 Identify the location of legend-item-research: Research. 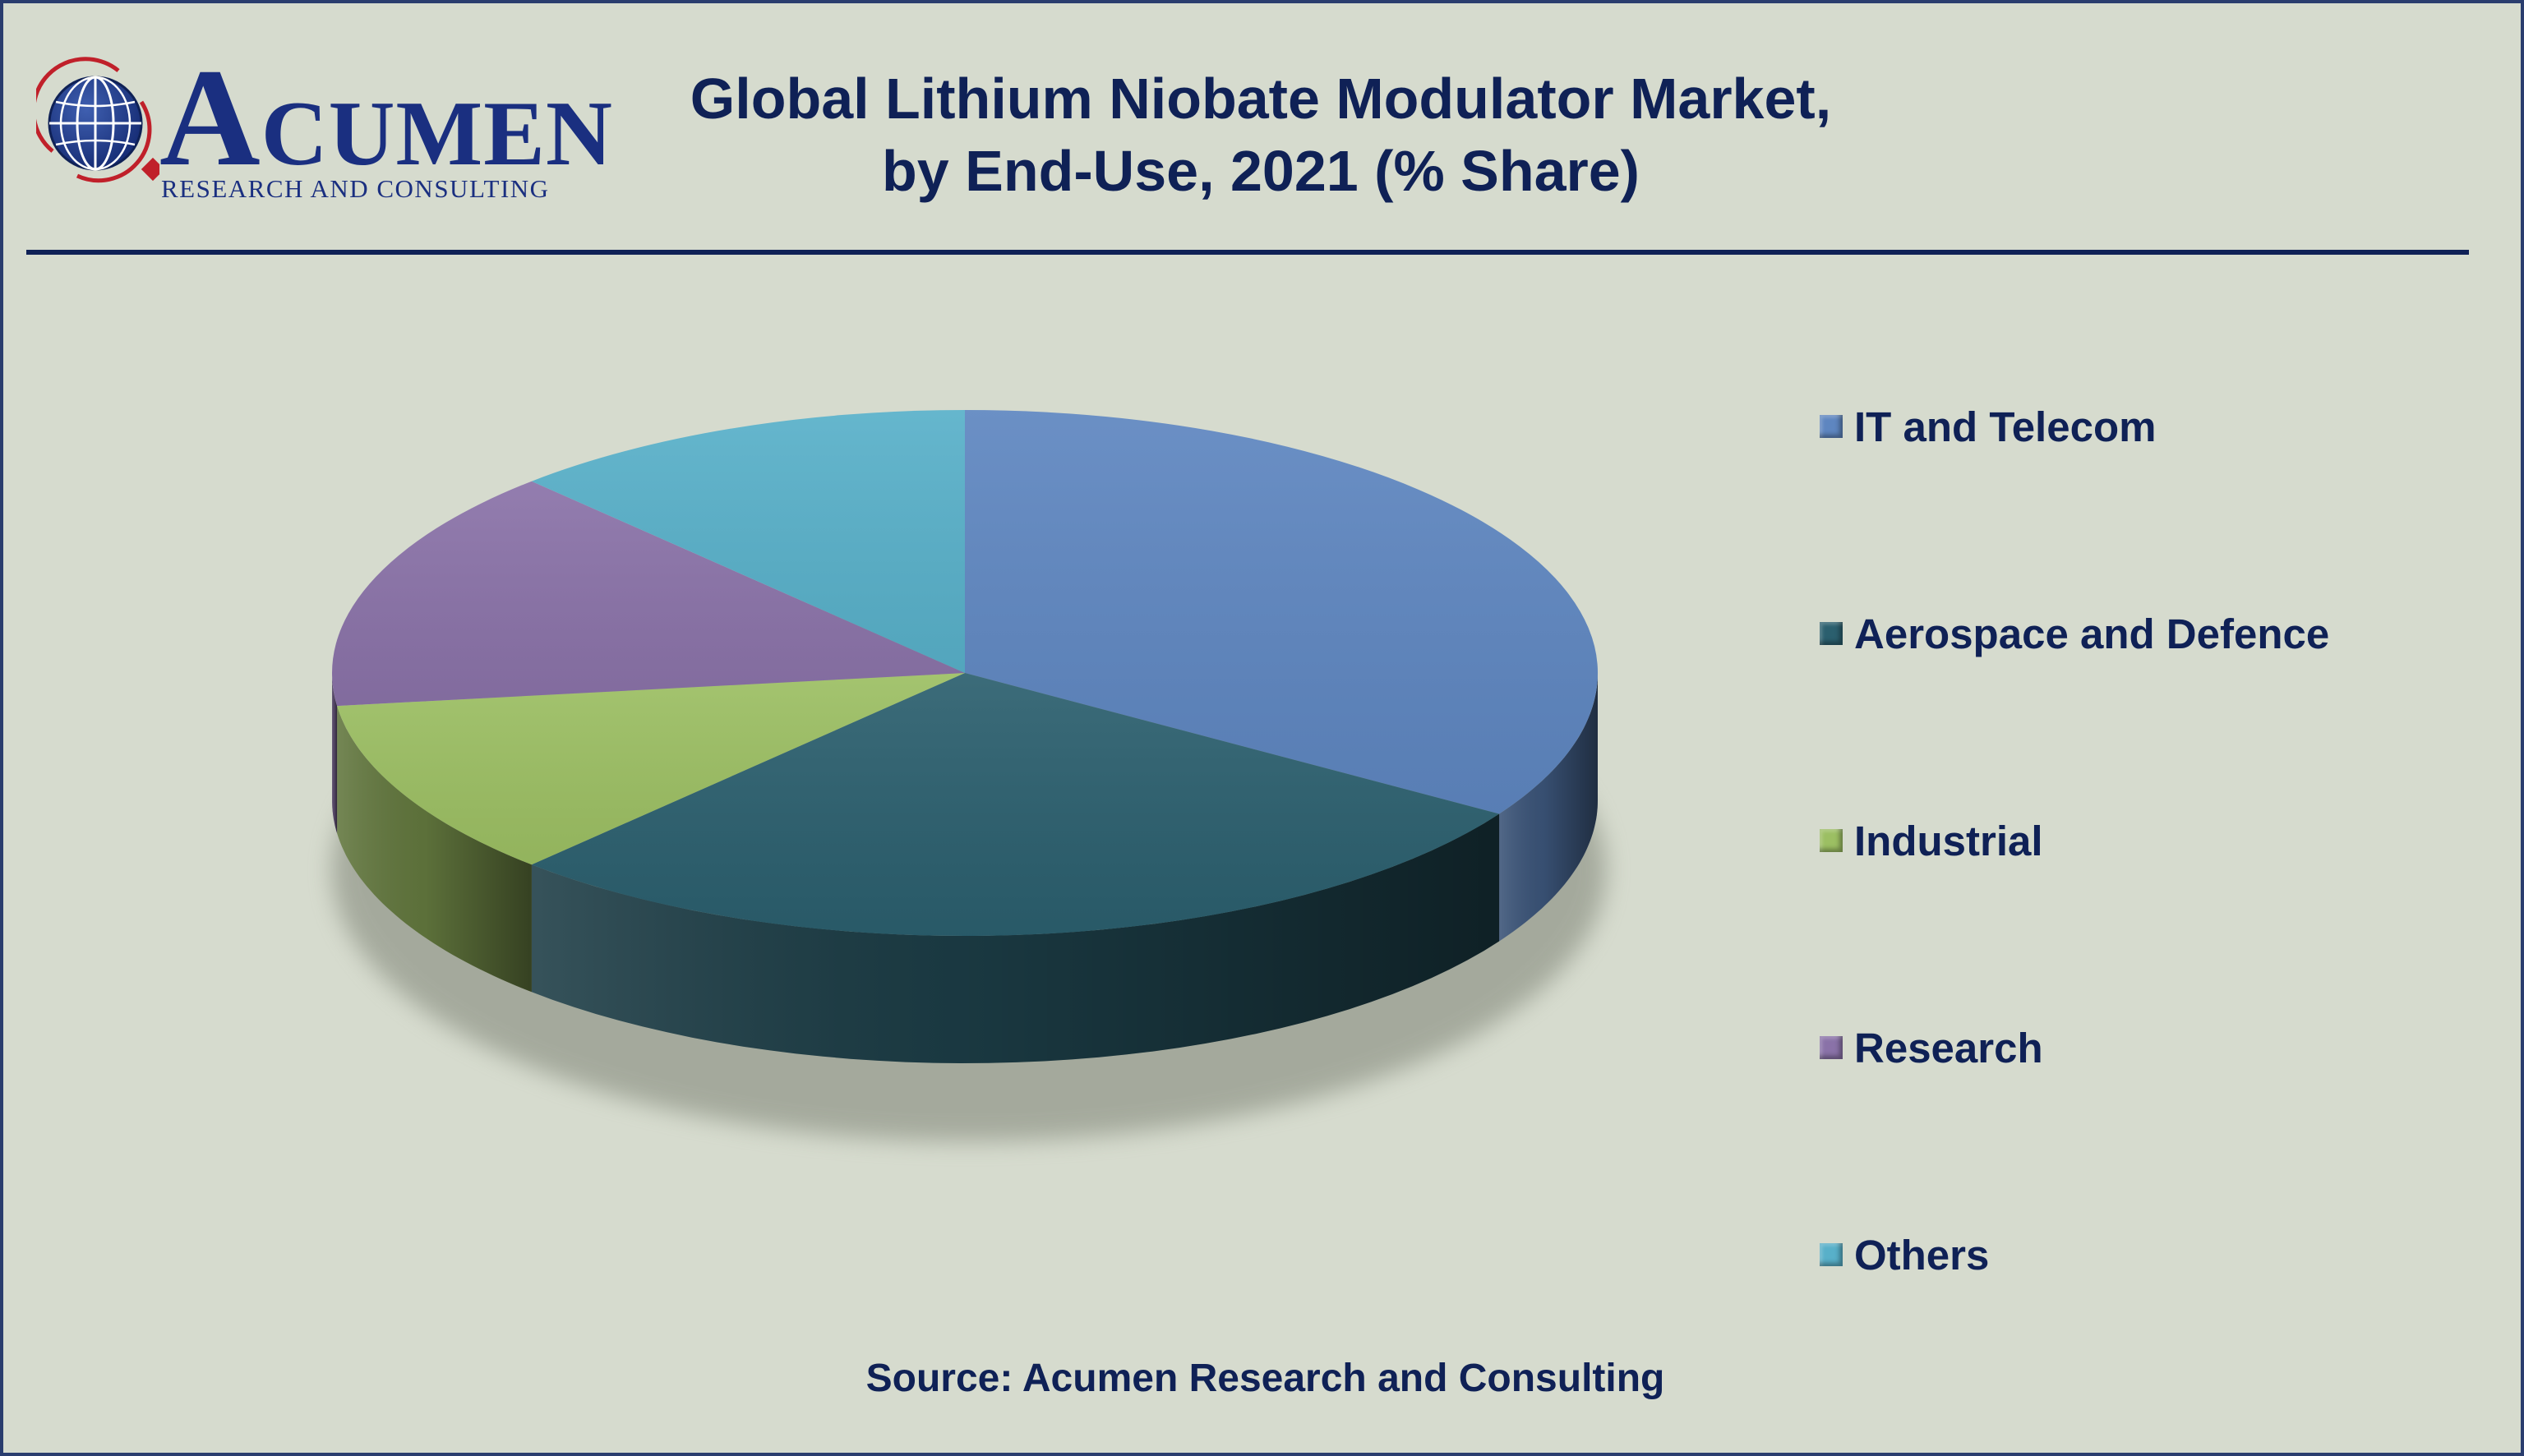
(1932, 1047).